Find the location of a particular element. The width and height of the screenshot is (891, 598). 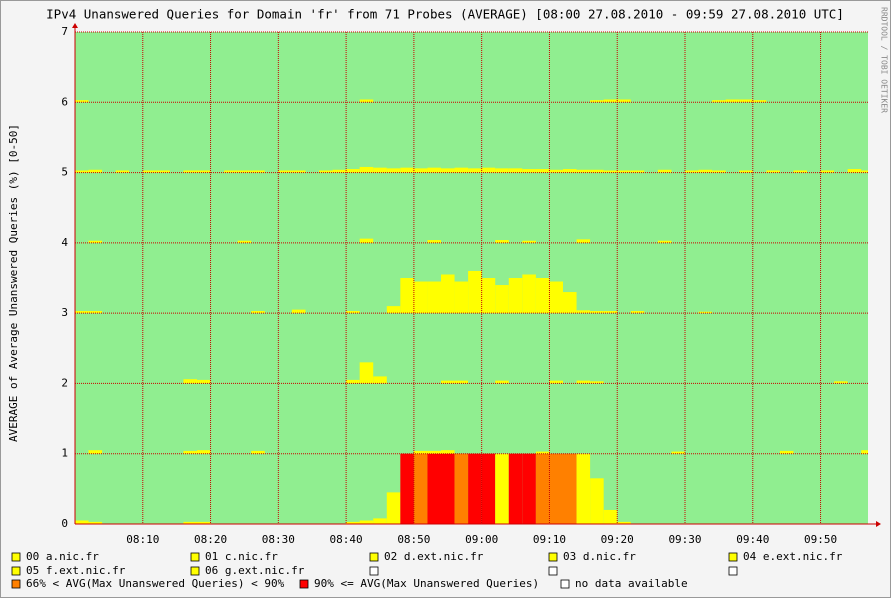

legend-label: 06 g.ext.nic.fr is located at coordinates (255, 570).